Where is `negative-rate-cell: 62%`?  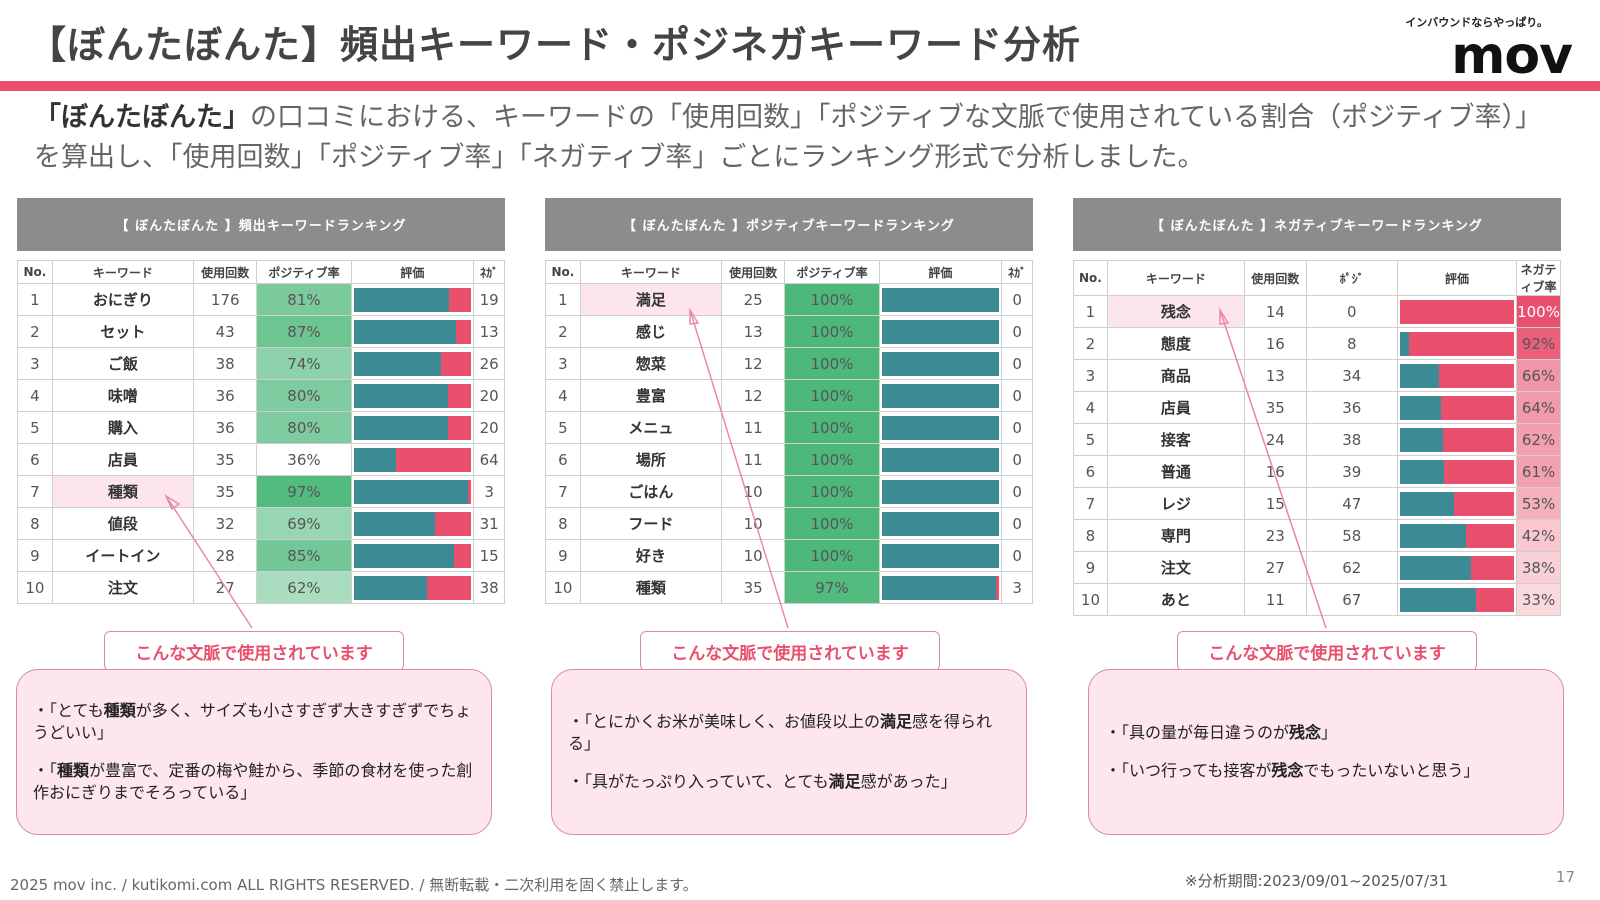 negative-rate-cell: 62% is located at coordinates (1538, 439).